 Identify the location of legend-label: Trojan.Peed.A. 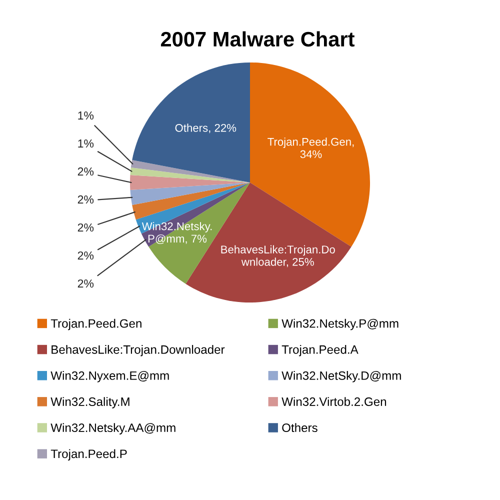
(320, 350).